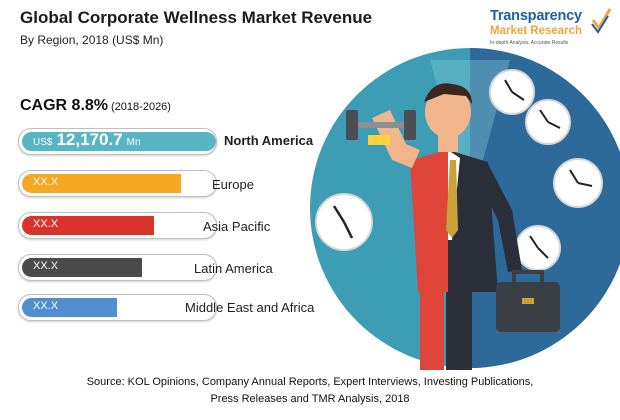 This screenshot has height=420, width=620. What do you see at coordinates (237, 226) in the screenshot?
I see `category-label: Asia Pacific` at bounding box center [237, 226].